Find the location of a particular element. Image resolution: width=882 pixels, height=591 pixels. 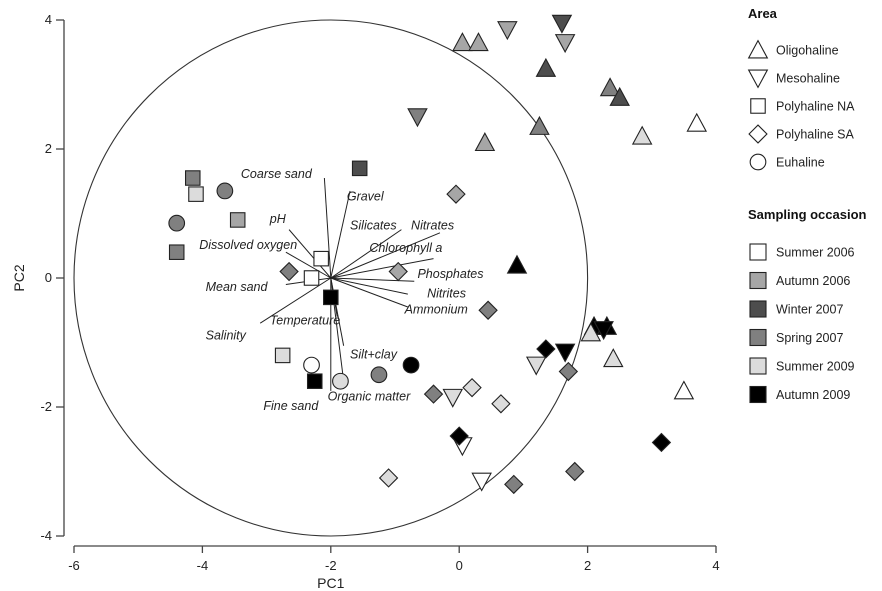

x-tick-label: -2 is located at coordinates (331, 565).